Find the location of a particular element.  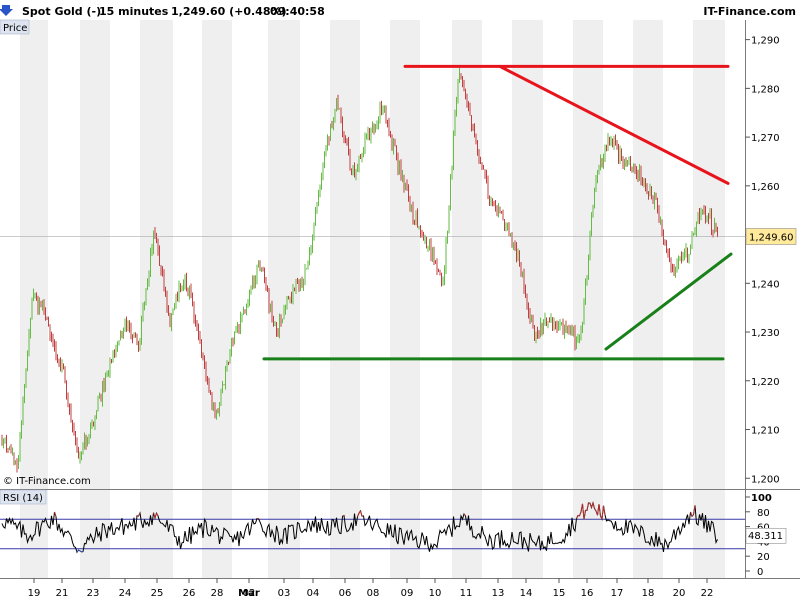

brand-name: IT-Finance.com is located at coordinates (749, 11).